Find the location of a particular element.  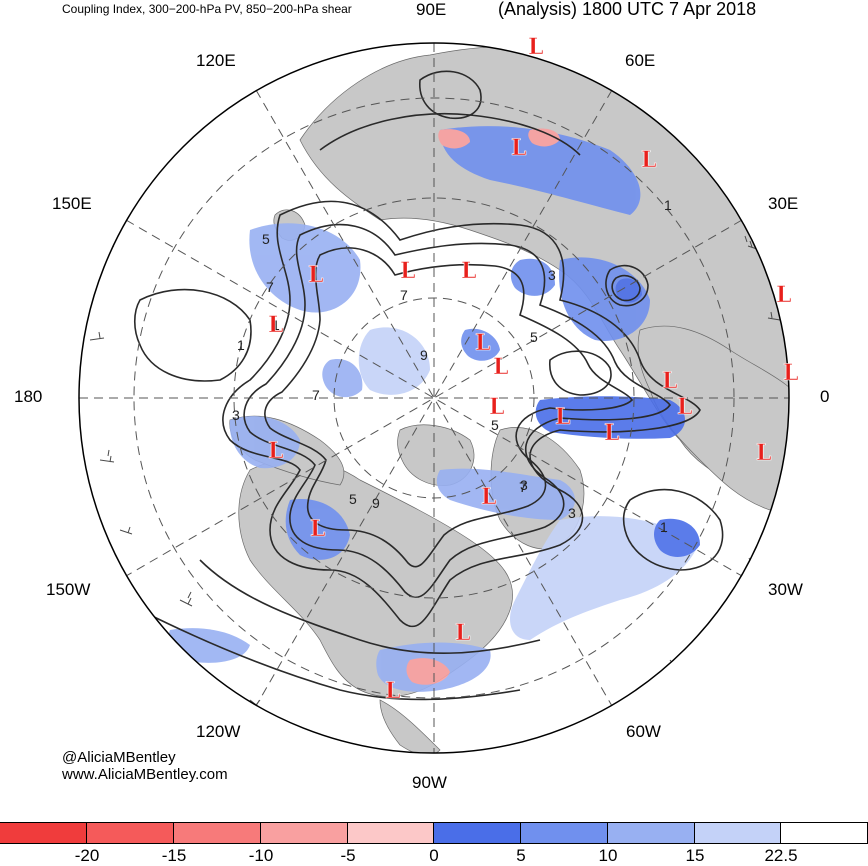

colorbar-tick: -5 is located at coordinates (348, 855).